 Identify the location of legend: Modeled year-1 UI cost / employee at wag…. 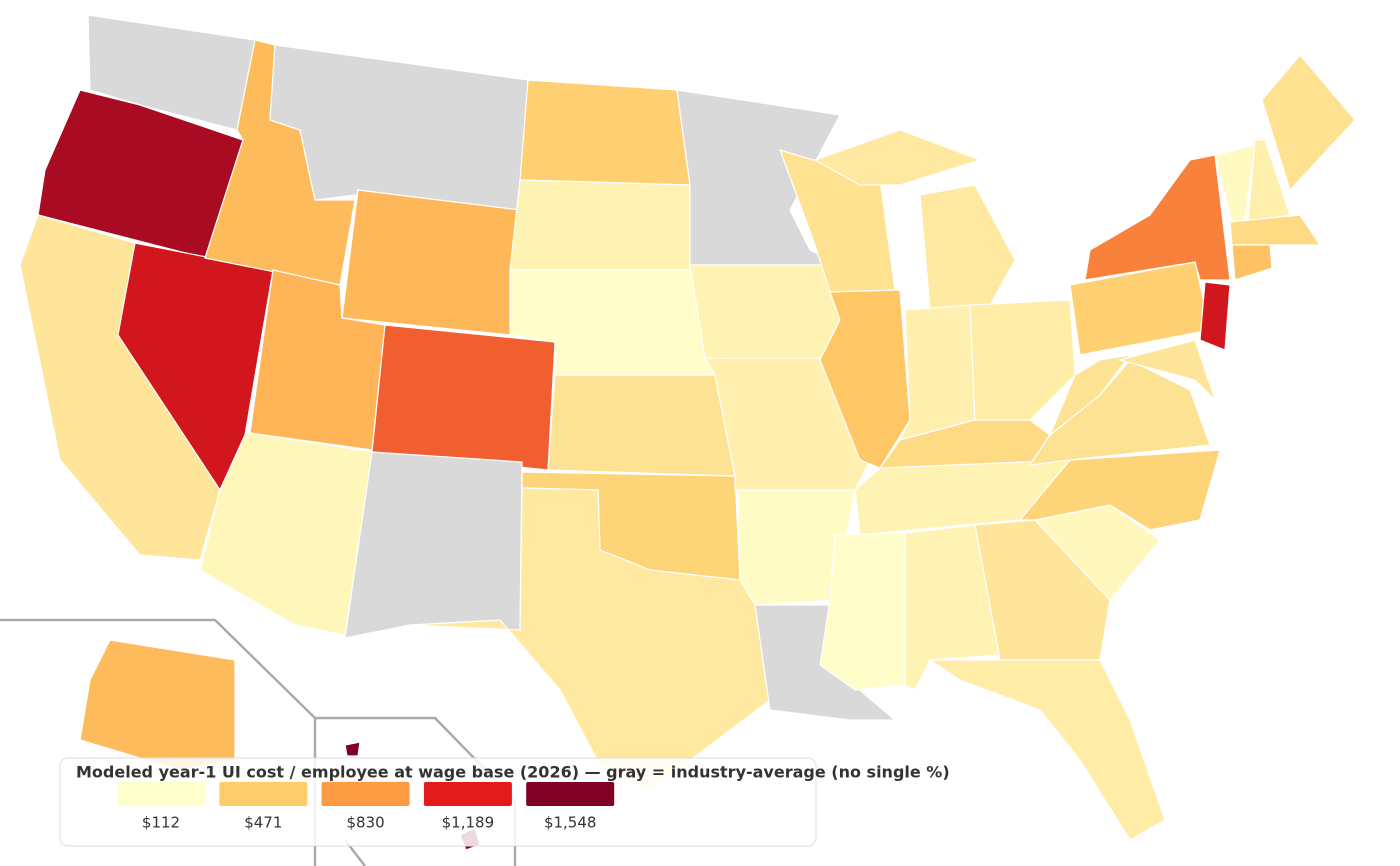
(504, 802).